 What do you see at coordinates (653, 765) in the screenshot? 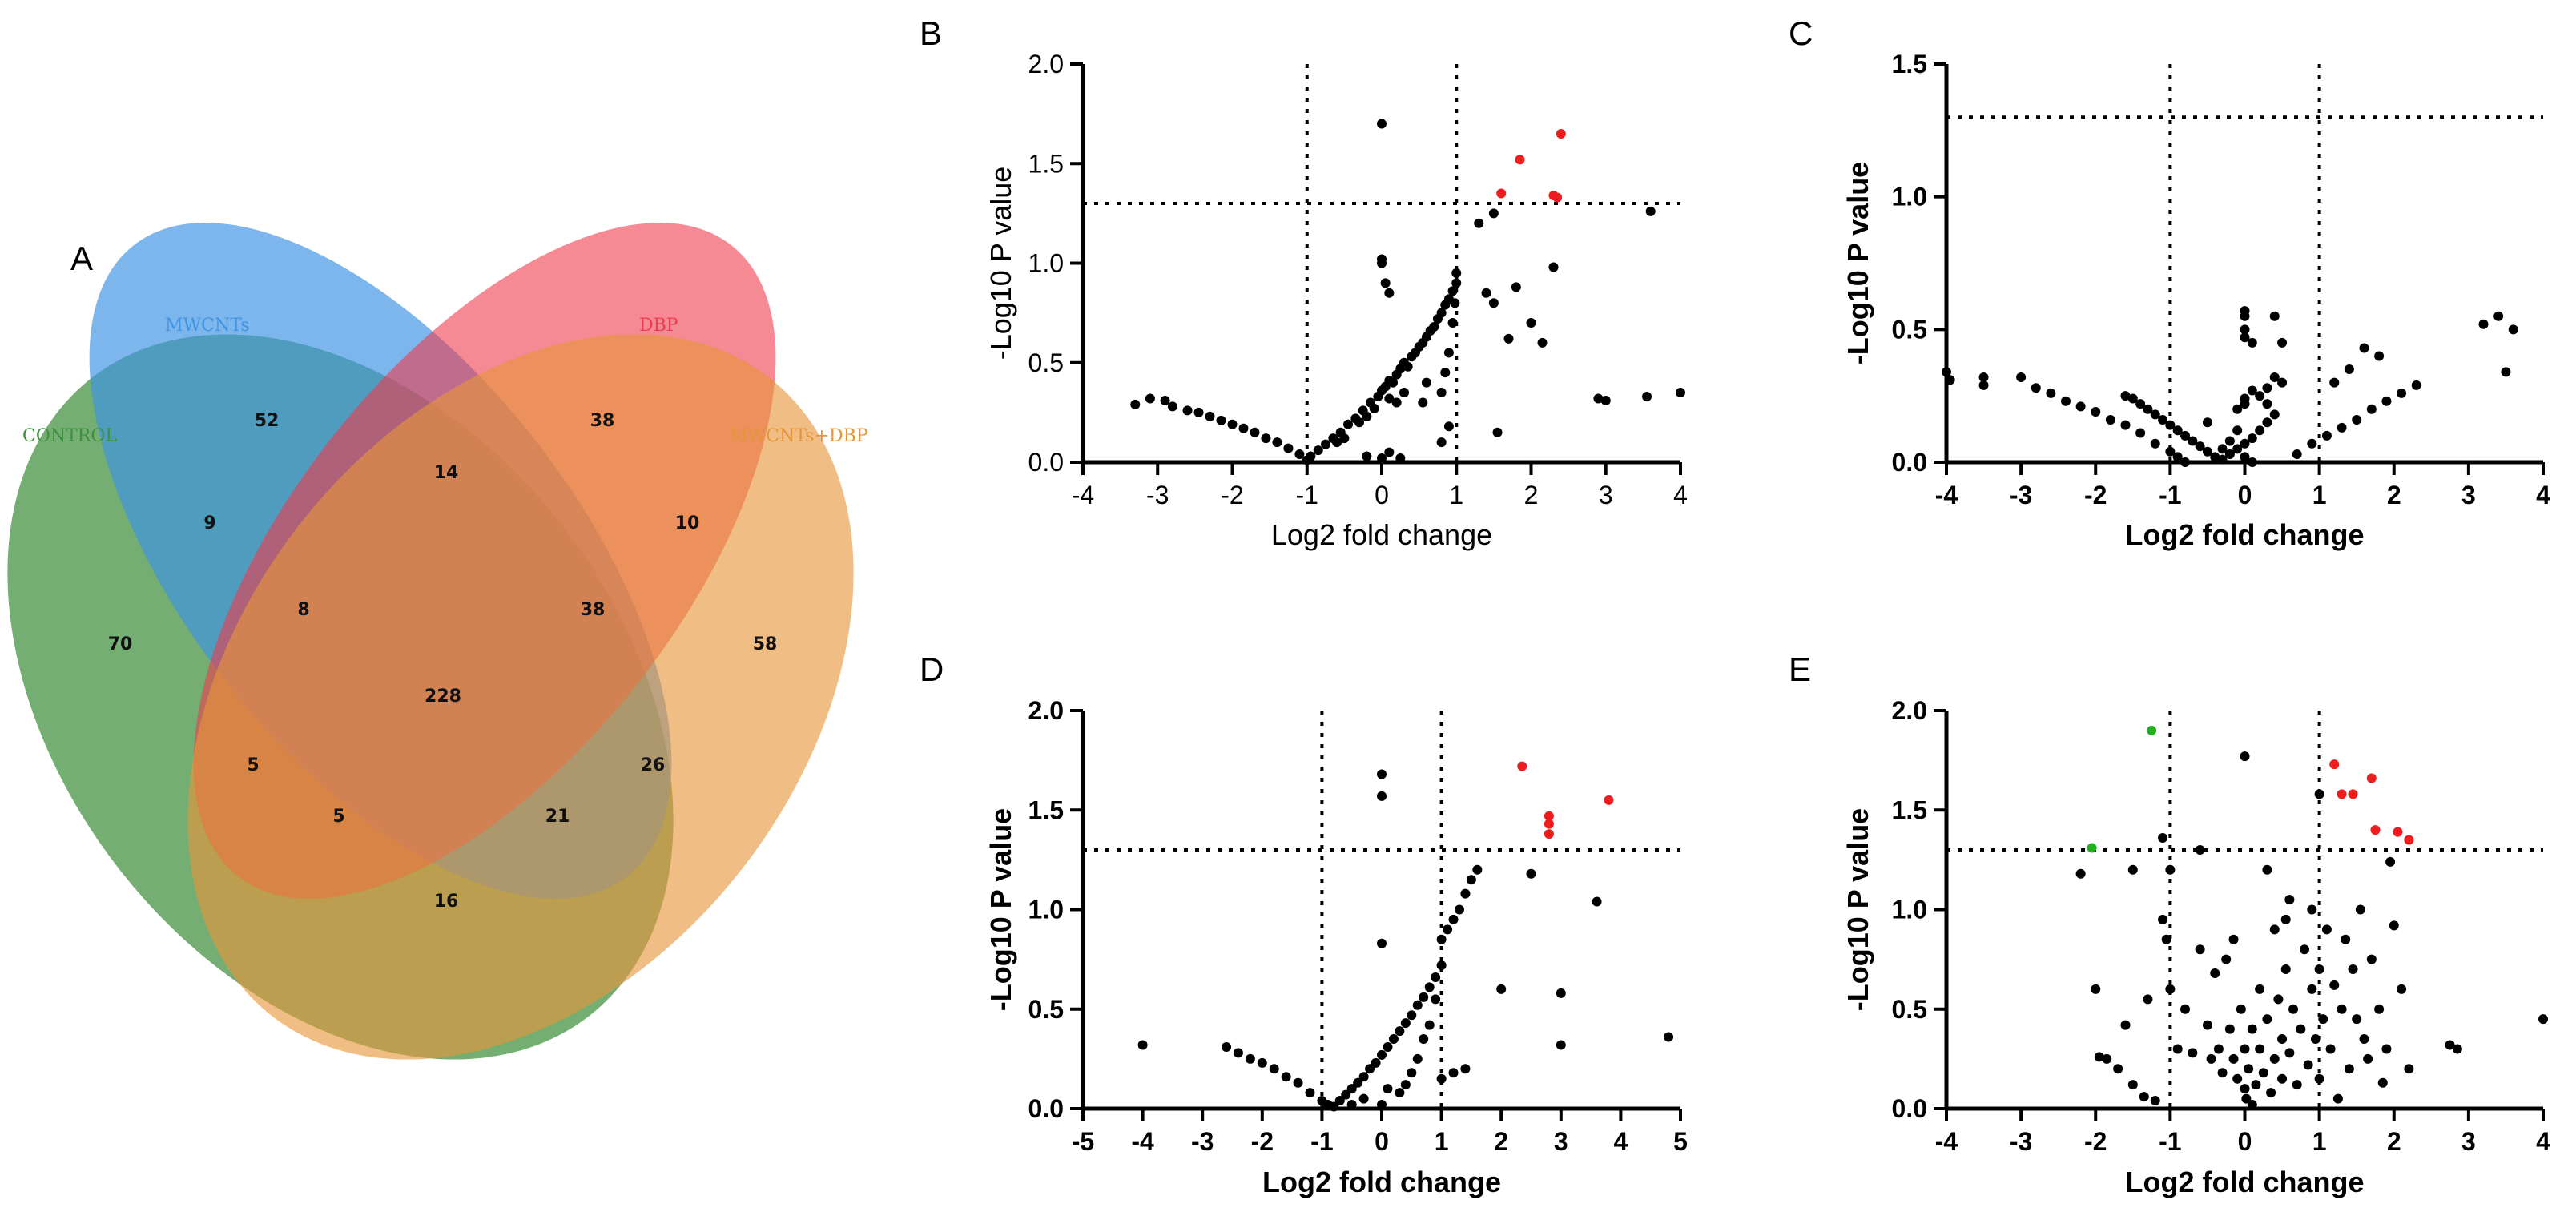
I see `venn-count-mwcnts-combo: 26` at bounding box center [653, 765].